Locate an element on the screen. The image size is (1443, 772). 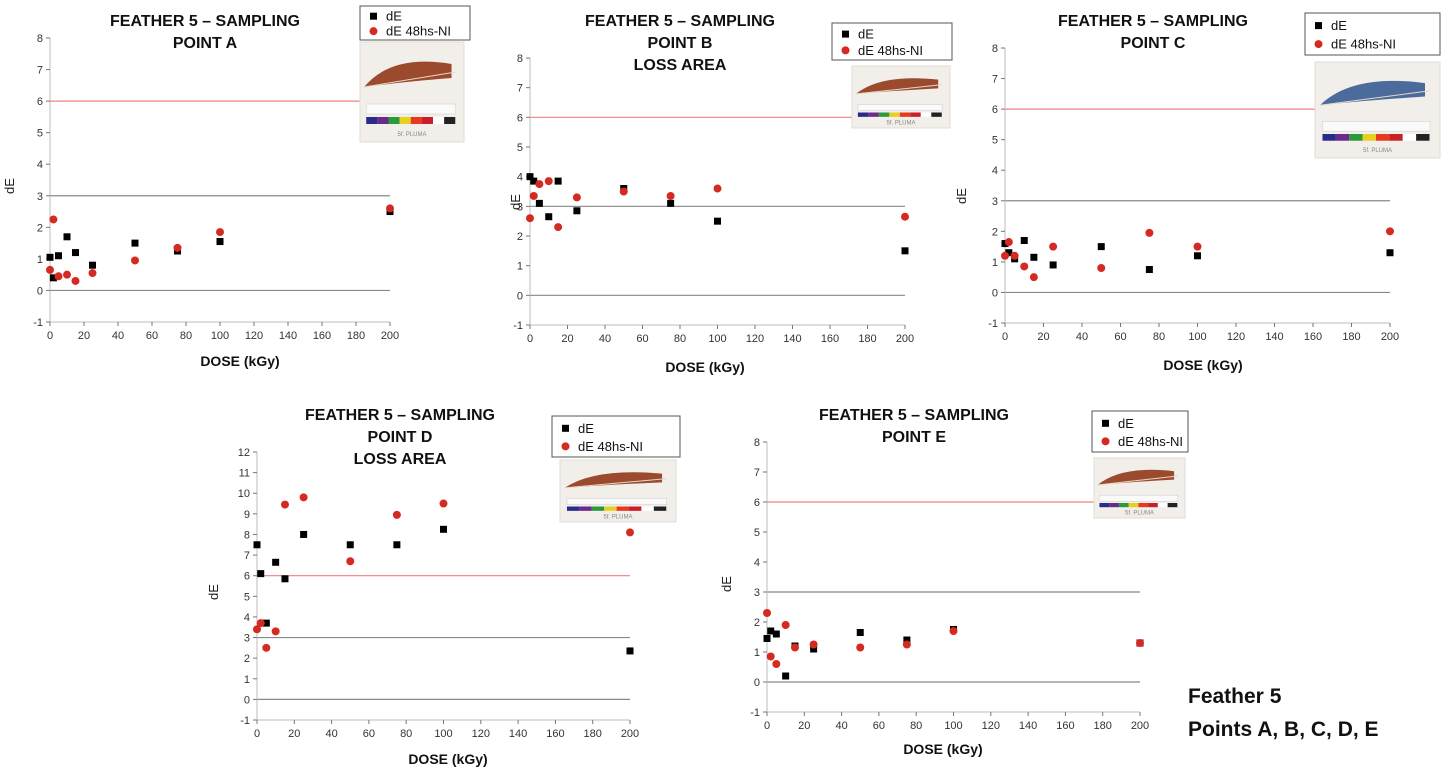
legend-label-de48: dE 48hs-NI is located at coordinates (1363, 44).